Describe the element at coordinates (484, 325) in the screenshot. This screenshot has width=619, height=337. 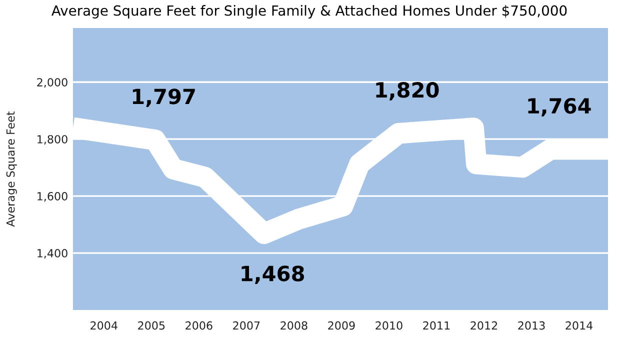
I see `x-tick-label: 2012` at that location.